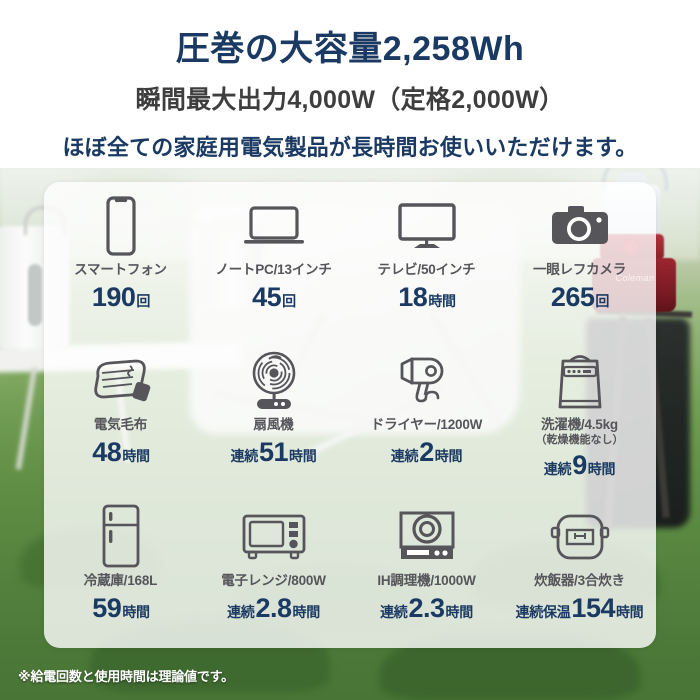 The height and width of the screenshot is (700, 700). I want to click on appliance-label: スマートフォン, so click(120, 269).